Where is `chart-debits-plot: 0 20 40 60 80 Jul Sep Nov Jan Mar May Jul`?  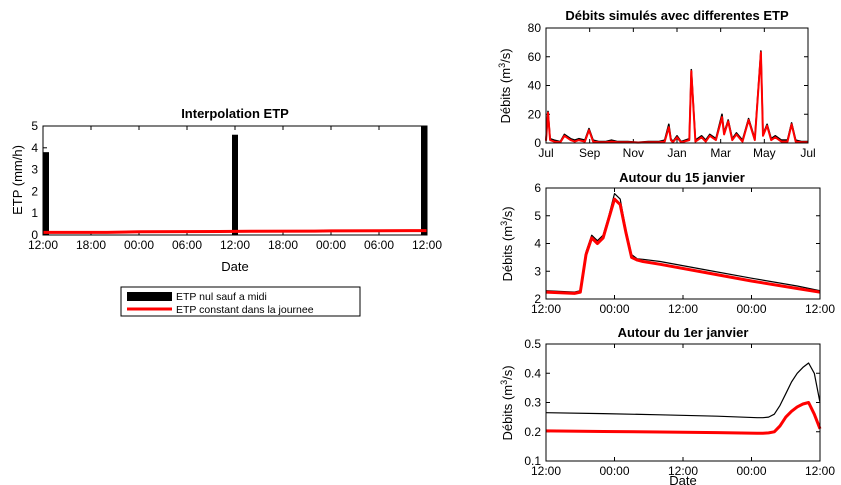
chart-debits-plot: 0 20 40 60 80 Jul Sep Nov Jan Mar May Jul is located at coordinates (672, 90).